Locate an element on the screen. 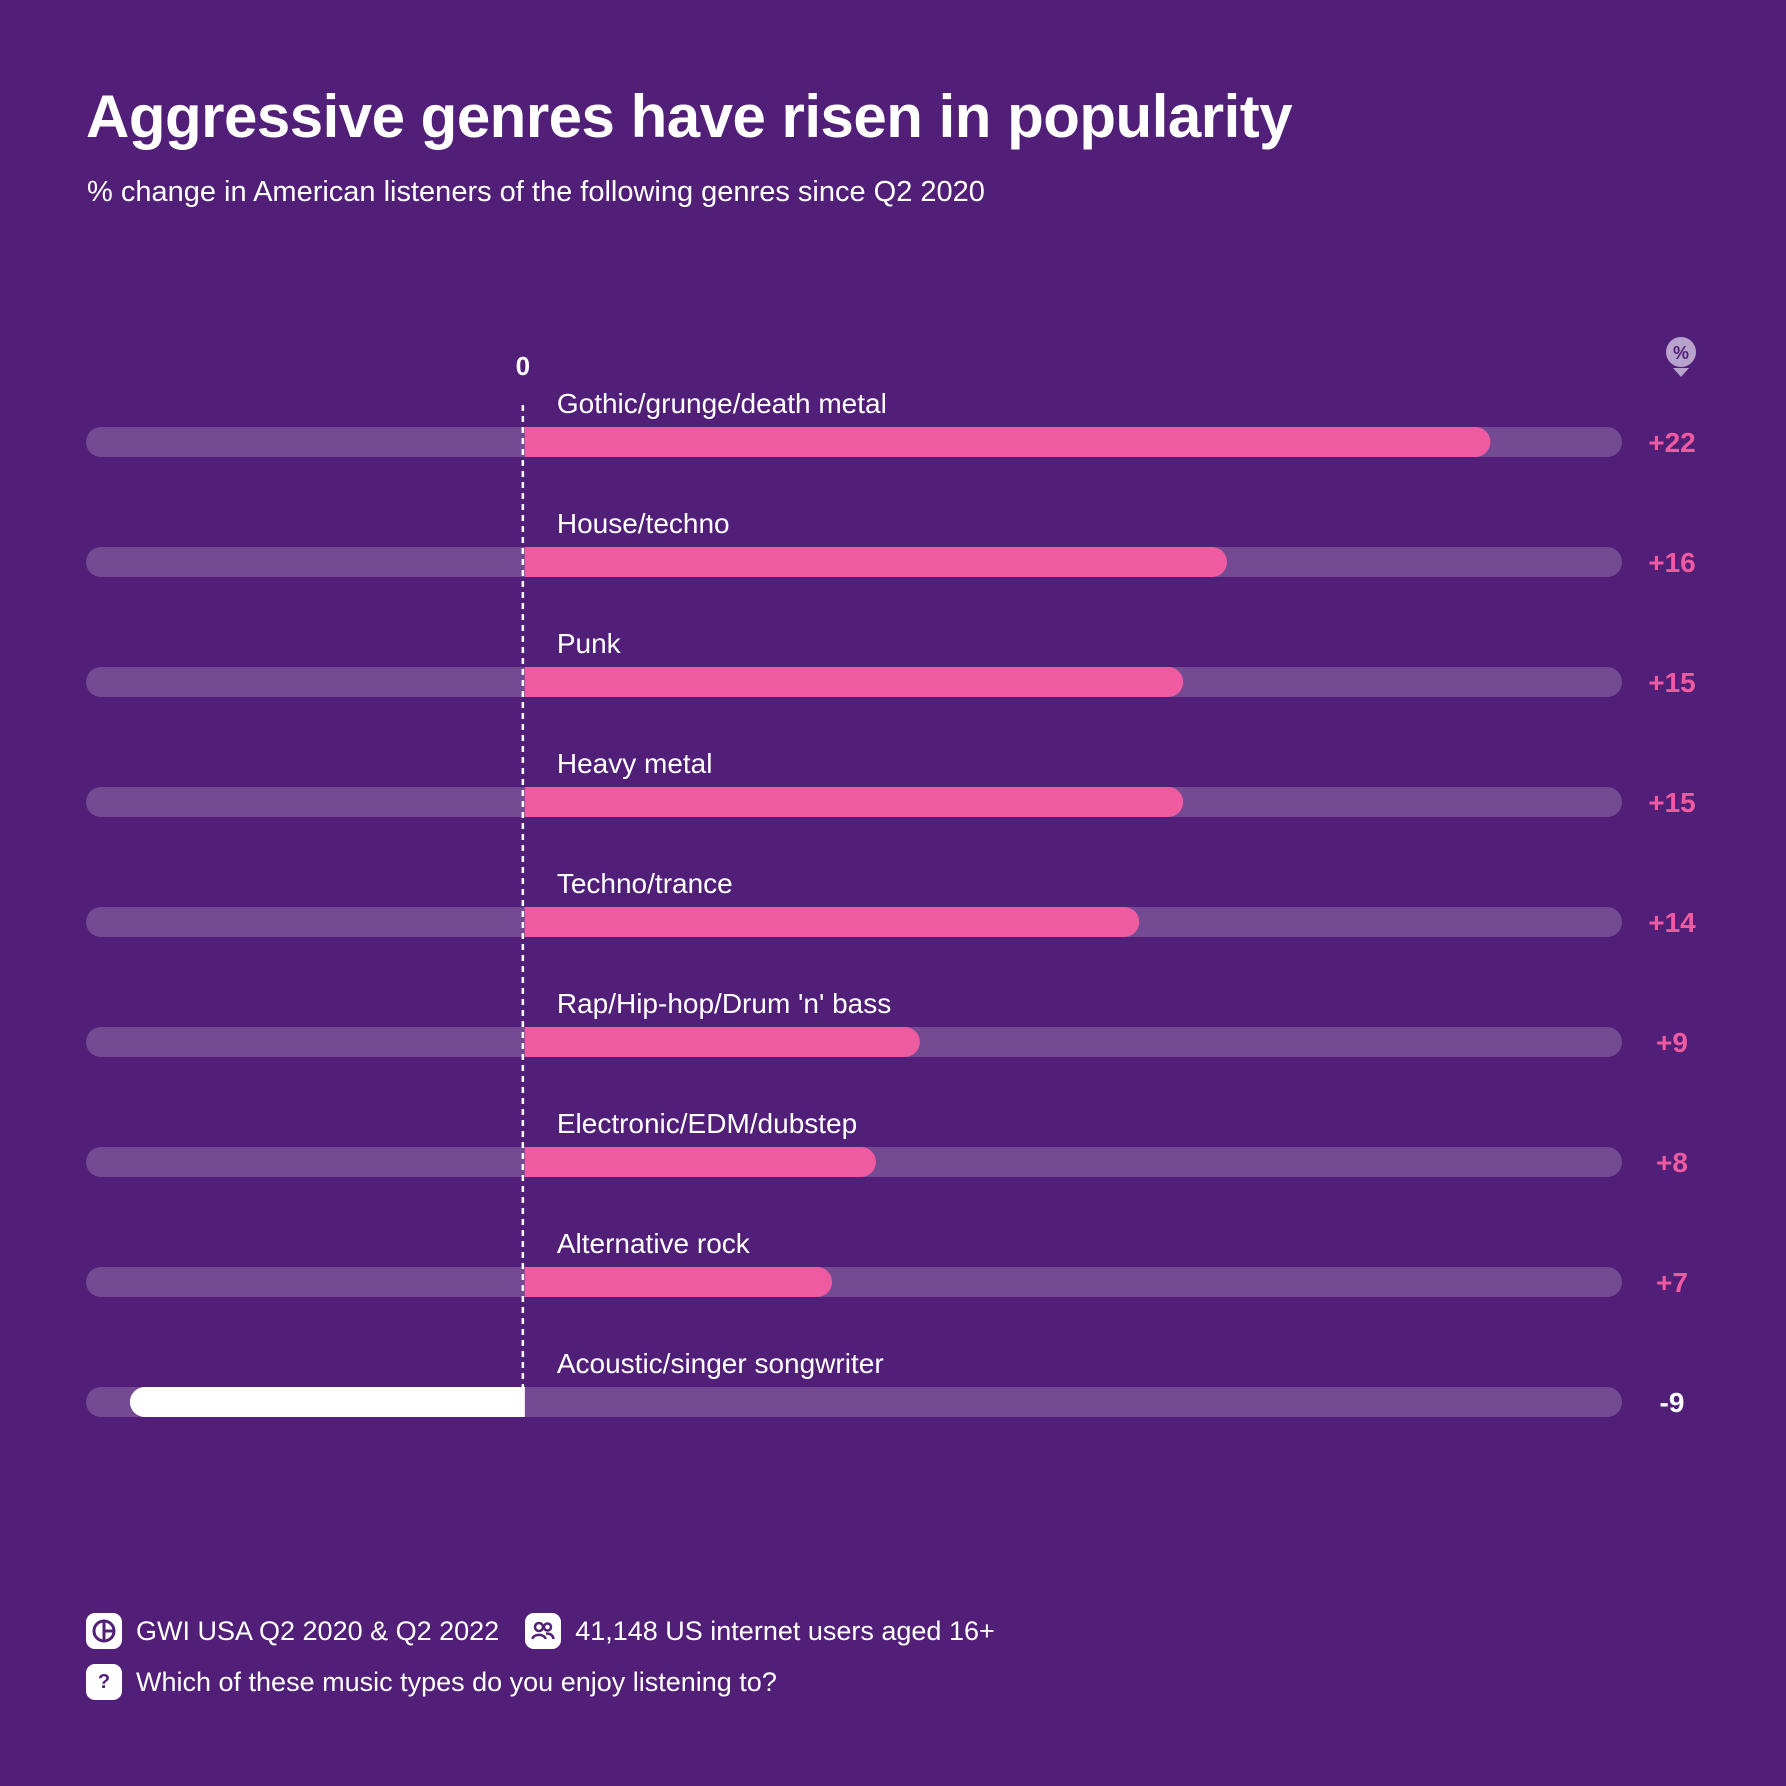  unit-badge-icon is located at coordinates (1681, 352).